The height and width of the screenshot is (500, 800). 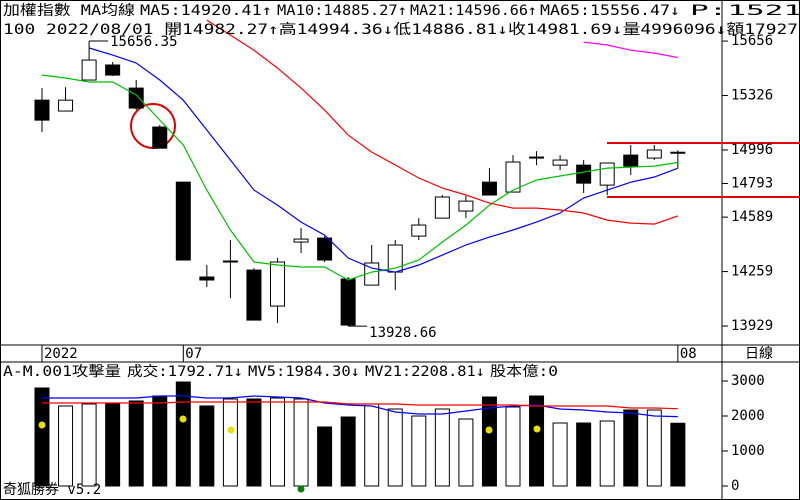 I want to click on y-tick-label: 2000, so click(x=748, y=416).